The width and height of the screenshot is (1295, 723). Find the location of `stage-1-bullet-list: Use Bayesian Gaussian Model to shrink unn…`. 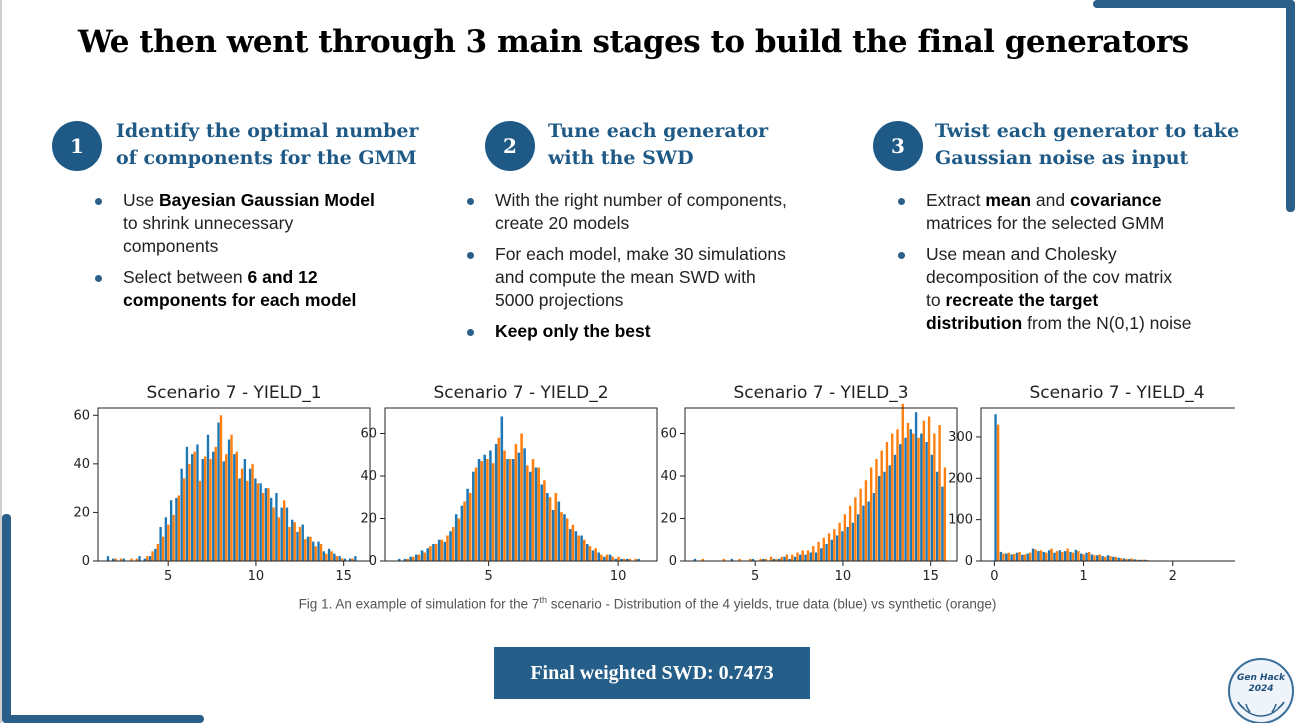

stage-1-bullet-list: Use Bayesian Gaussian Model to shrink unn… is located at coordinates (235, 254).